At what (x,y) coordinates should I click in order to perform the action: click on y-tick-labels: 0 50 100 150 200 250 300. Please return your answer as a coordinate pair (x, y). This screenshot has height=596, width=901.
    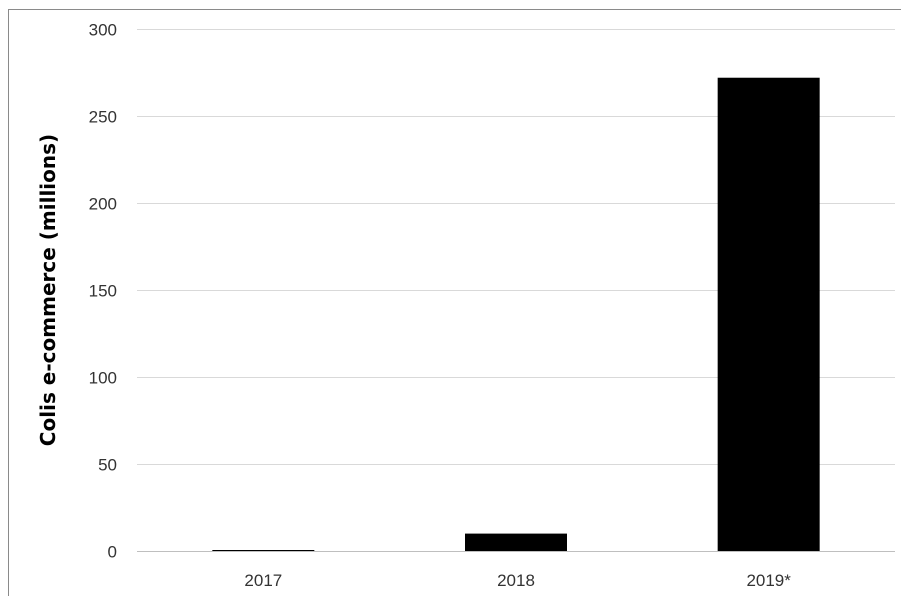
    Looking at the image, I should click on (103, 291).